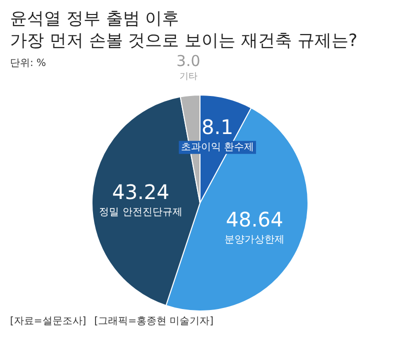  What do you see at coordinates (188, 77) in the screenshot?
I see `slice-label: 기타` at bounding box center [188, 77].